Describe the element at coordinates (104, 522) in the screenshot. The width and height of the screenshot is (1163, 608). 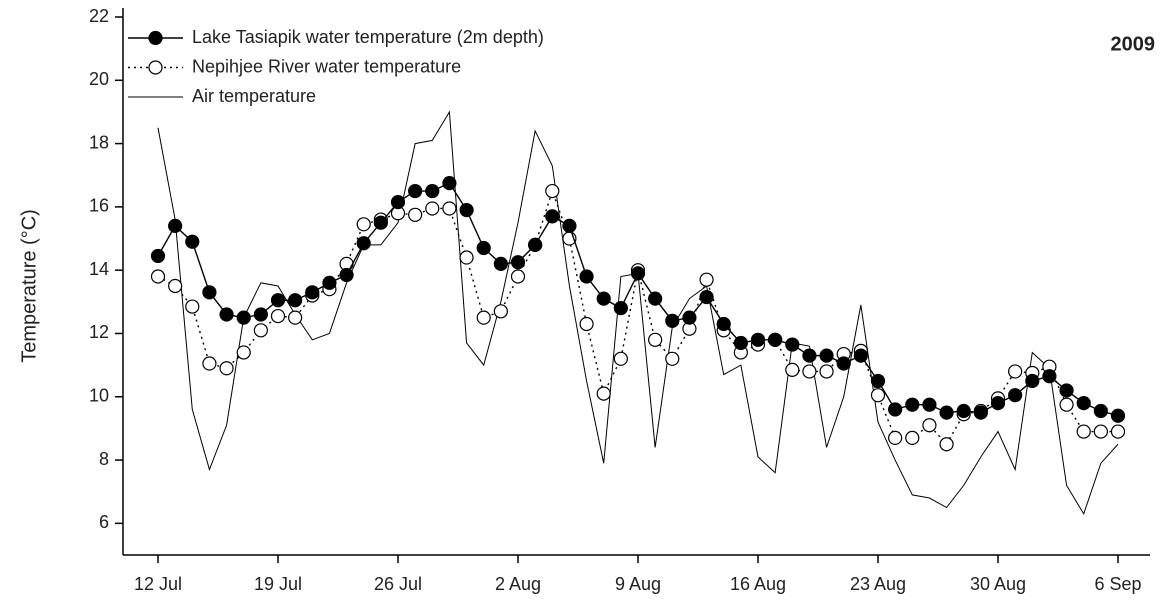
I see `y-tick-label: 6` at that location.